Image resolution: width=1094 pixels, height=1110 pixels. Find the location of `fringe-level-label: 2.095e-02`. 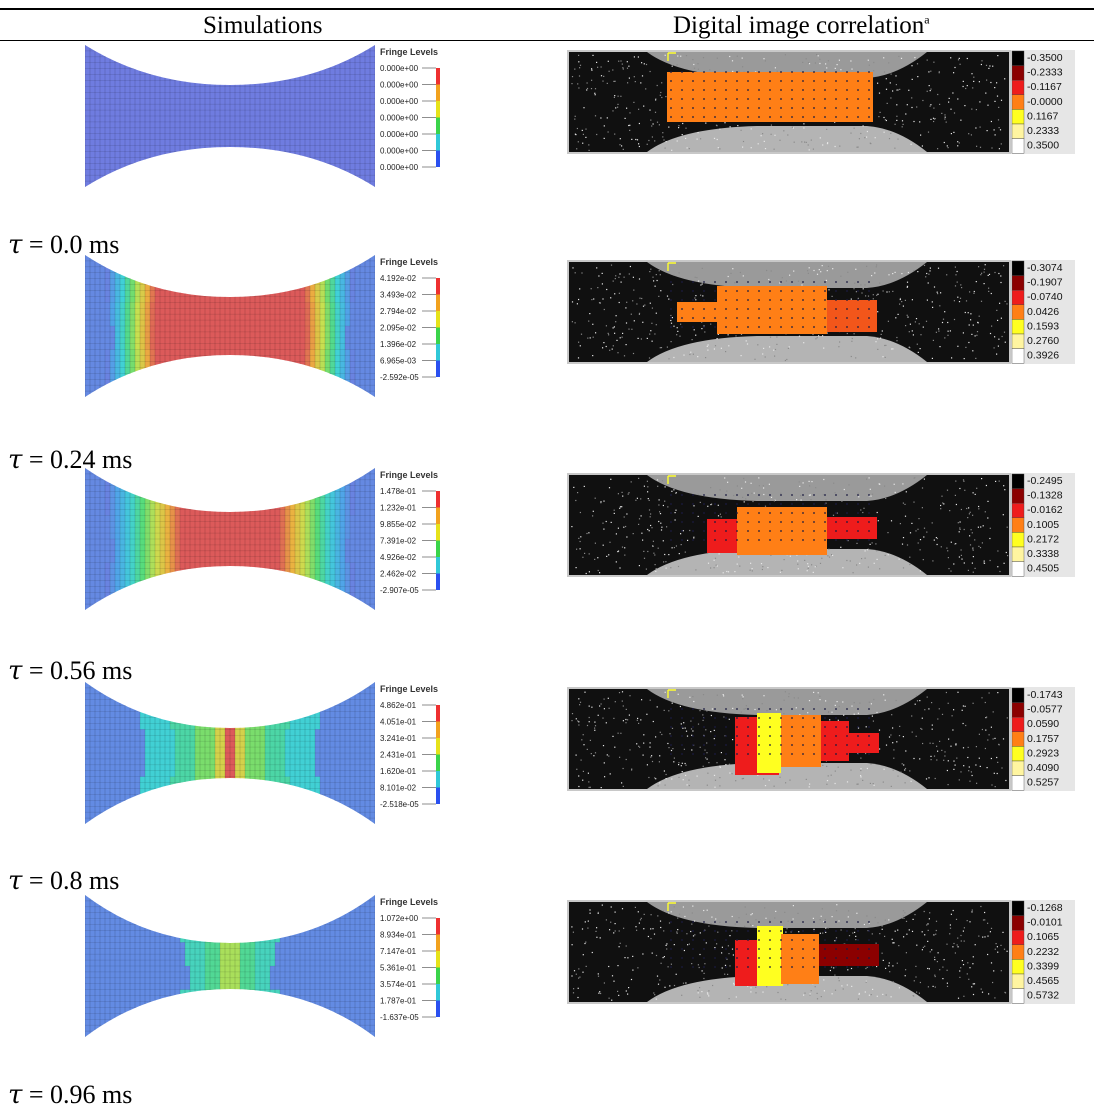

fringe-level-label: 2.095e-02 is located at coordinates (398, 328).